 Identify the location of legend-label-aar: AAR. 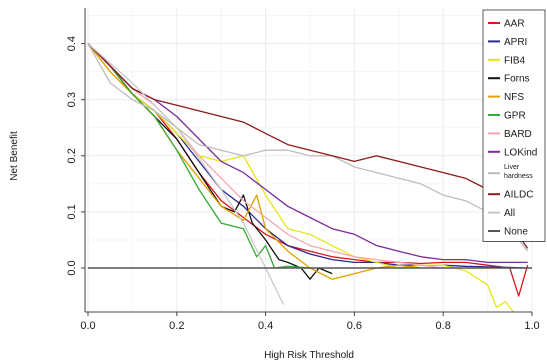
(514, 24).